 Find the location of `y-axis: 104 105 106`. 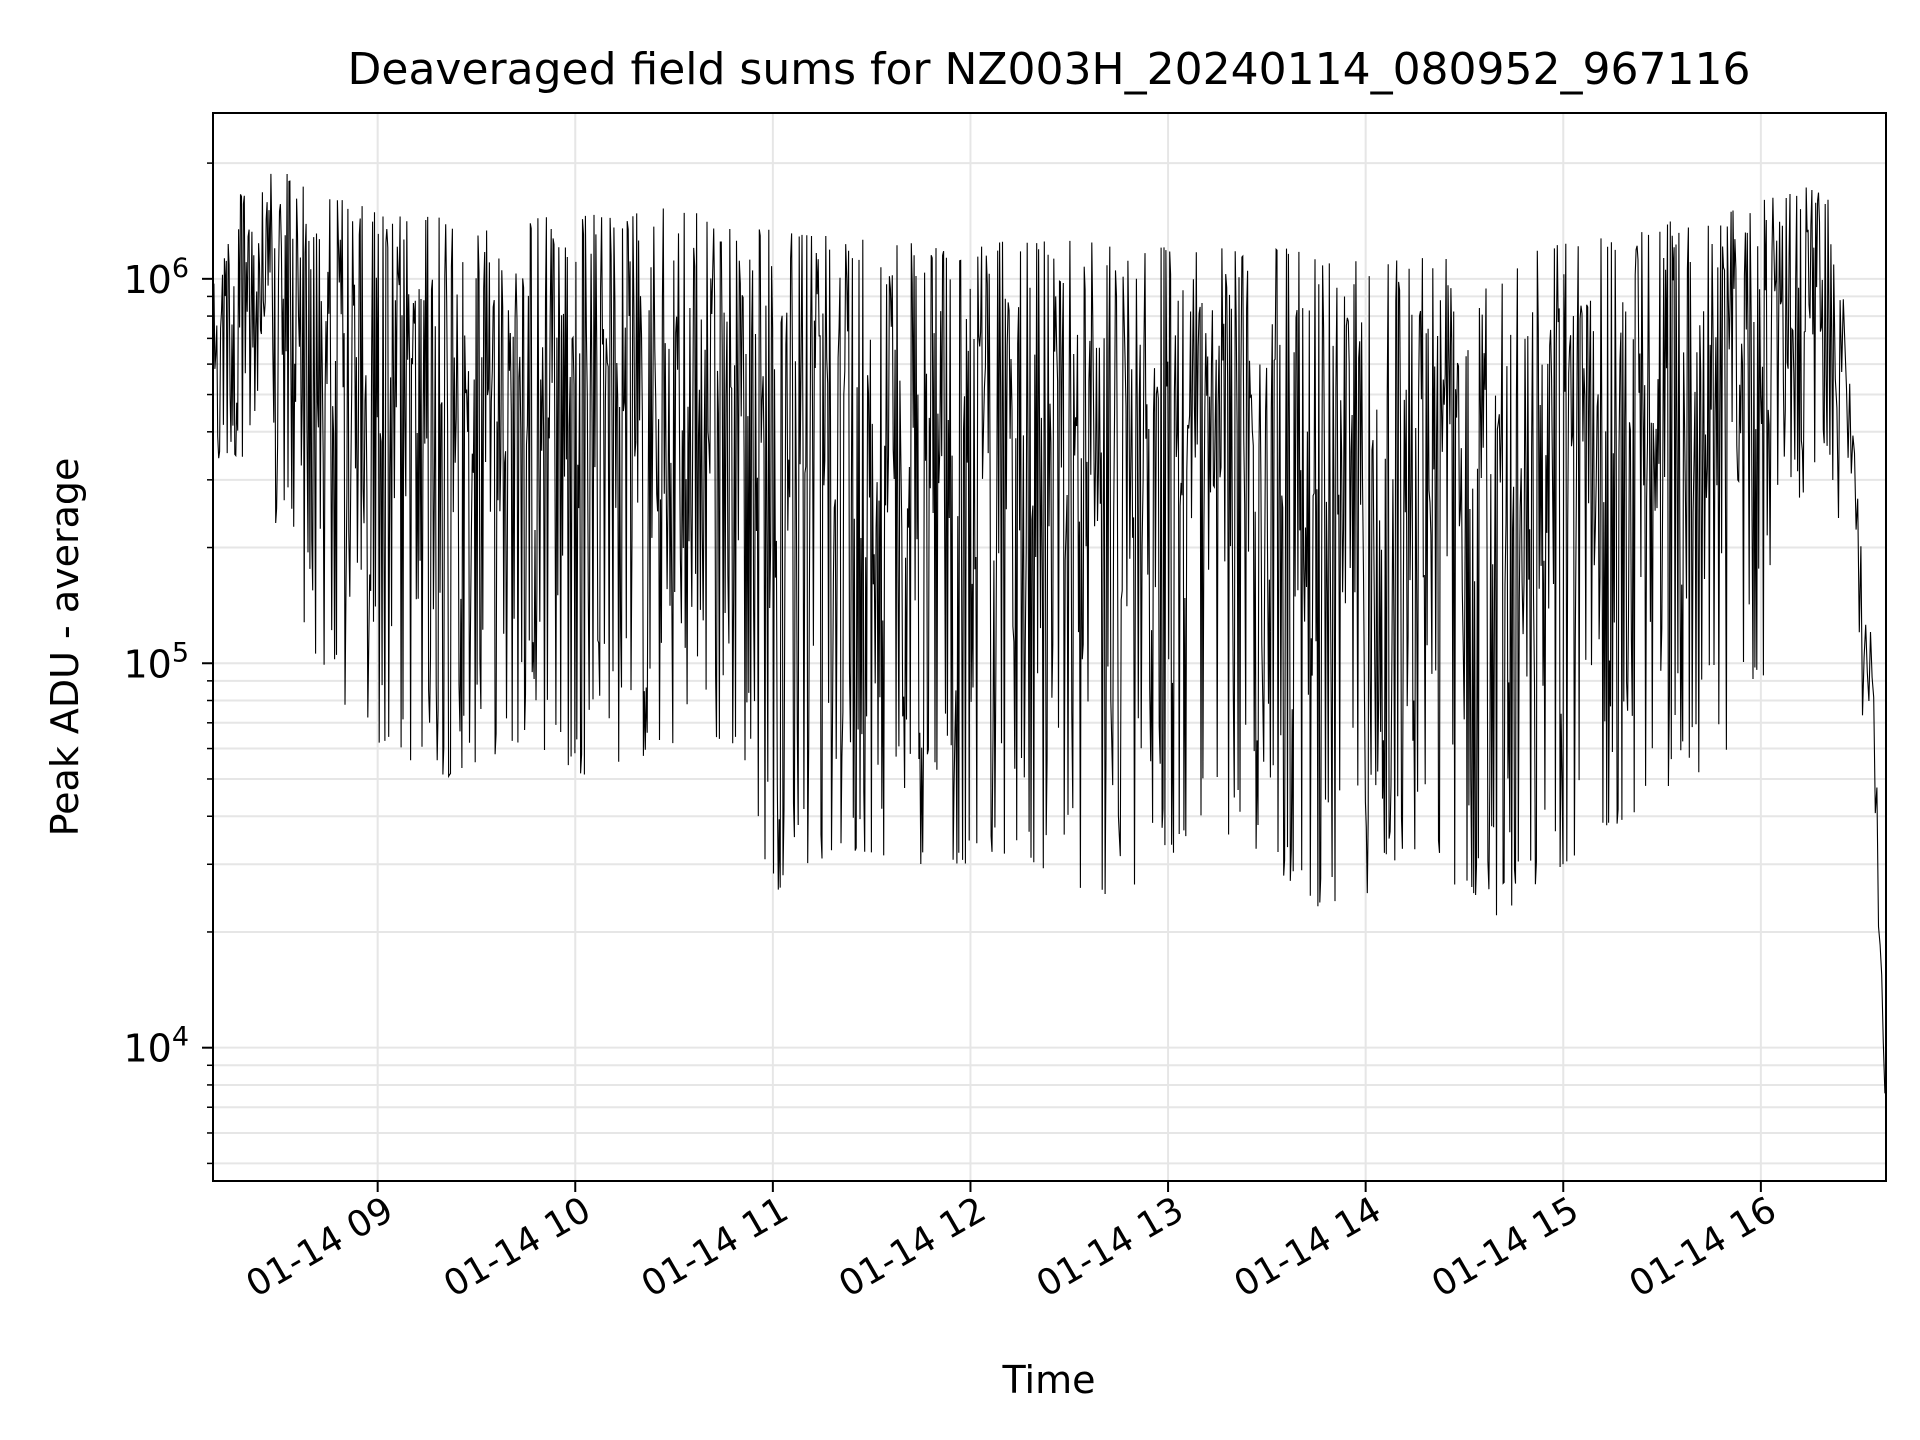

y-axis: 104 105 106 is located at coordinates (168, 663).